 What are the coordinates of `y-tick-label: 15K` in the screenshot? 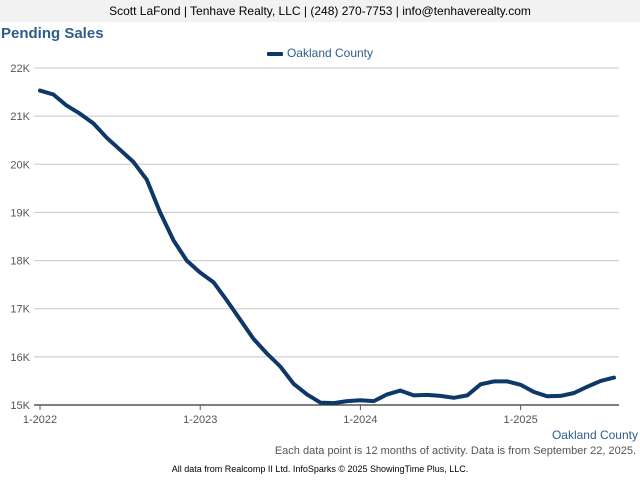 It's located at (20, 406).